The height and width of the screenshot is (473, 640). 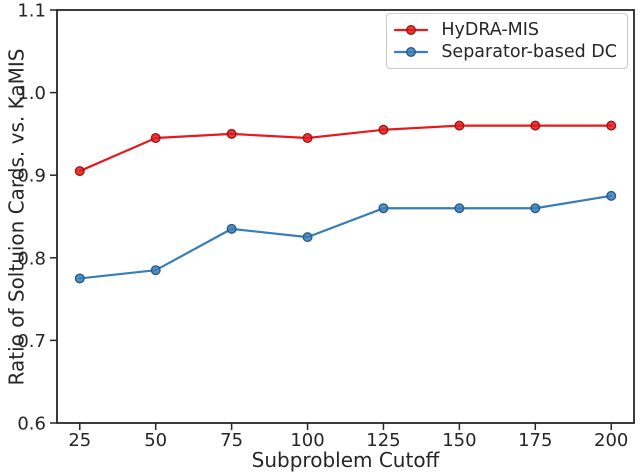 What do you see at coordinates (31, 93) in the screenshot?
I see `y-tick-label: 1.0` at bounding box center [31, 93].